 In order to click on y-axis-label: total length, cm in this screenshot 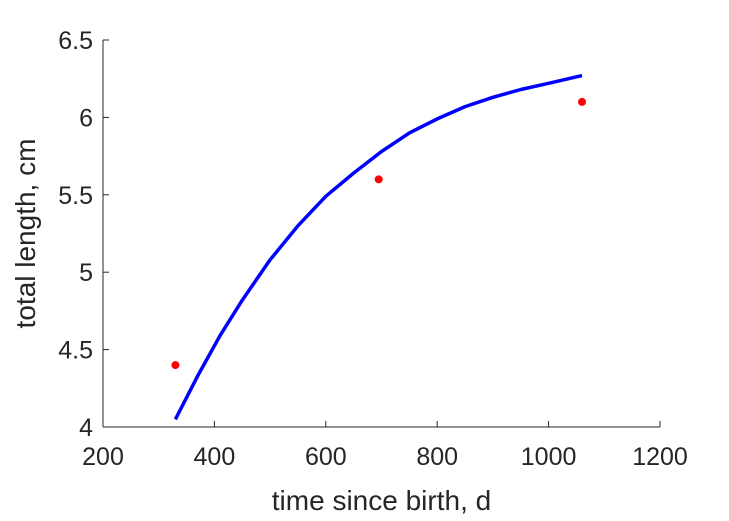, I will do `click(25, 234)`.